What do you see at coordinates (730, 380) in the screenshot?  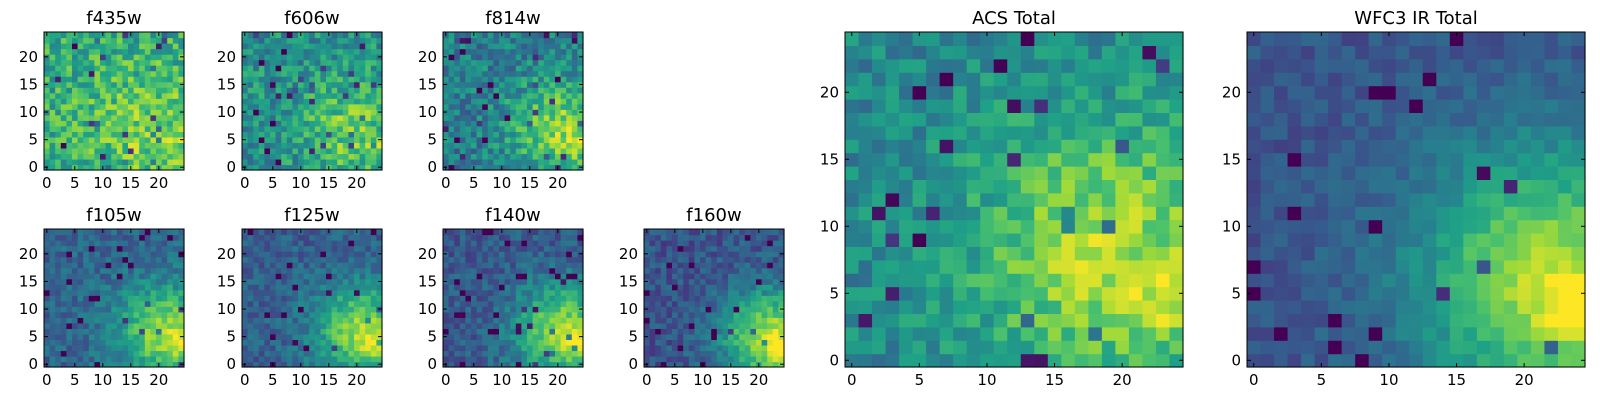 I see `x-tick-label: 15` at bounding box center [730, 380].